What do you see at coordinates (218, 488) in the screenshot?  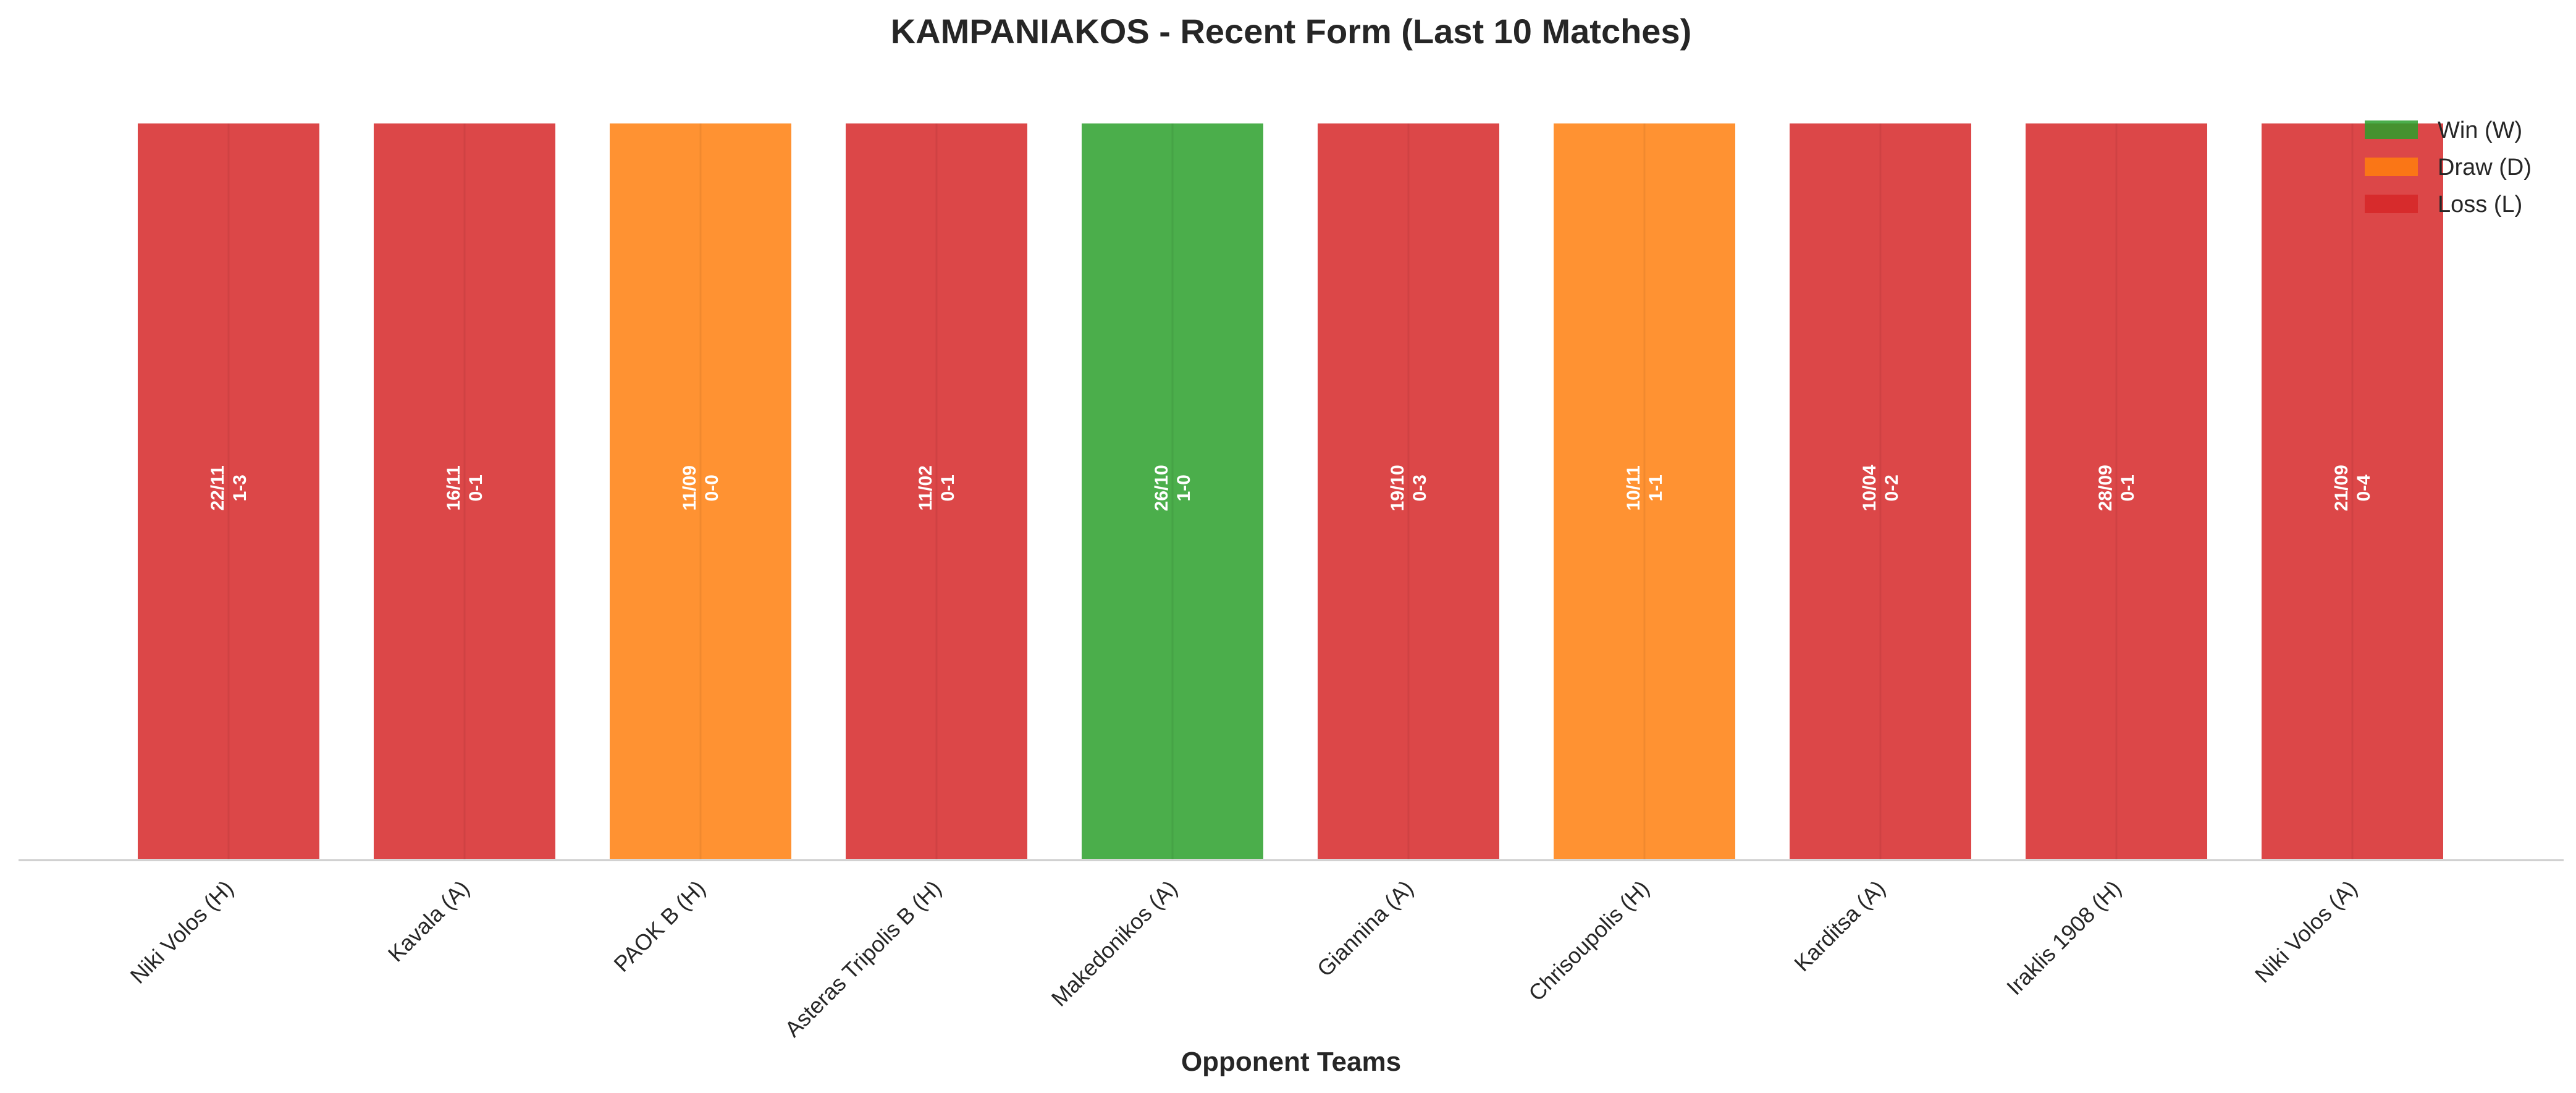 I see `bar-date-label: 22/11` at bounding box center [218, 488].